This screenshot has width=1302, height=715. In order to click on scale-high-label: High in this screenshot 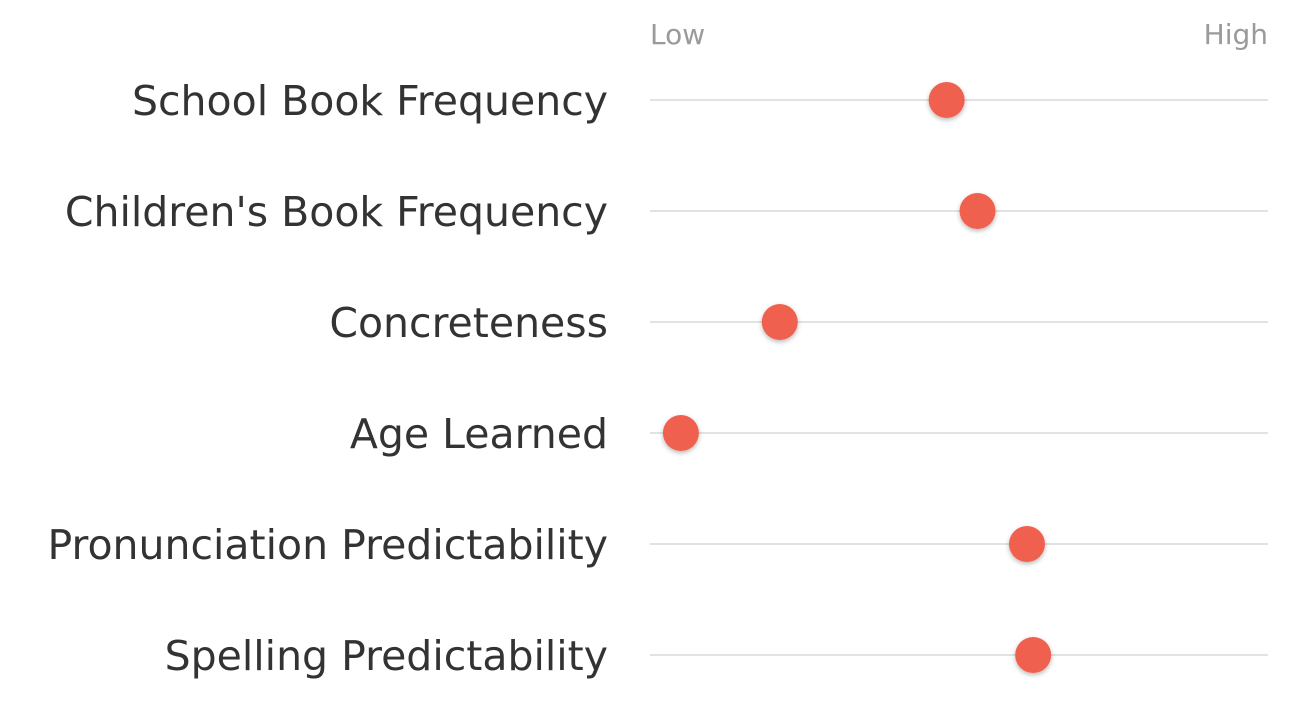, I will do `click(1236, 34)`.